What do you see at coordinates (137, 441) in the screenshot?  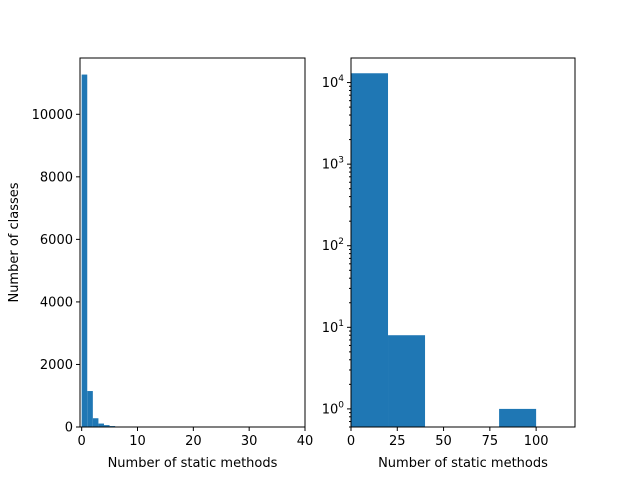 I see `x-tick-label-0-1: 10` at bounding box center [137, 441].